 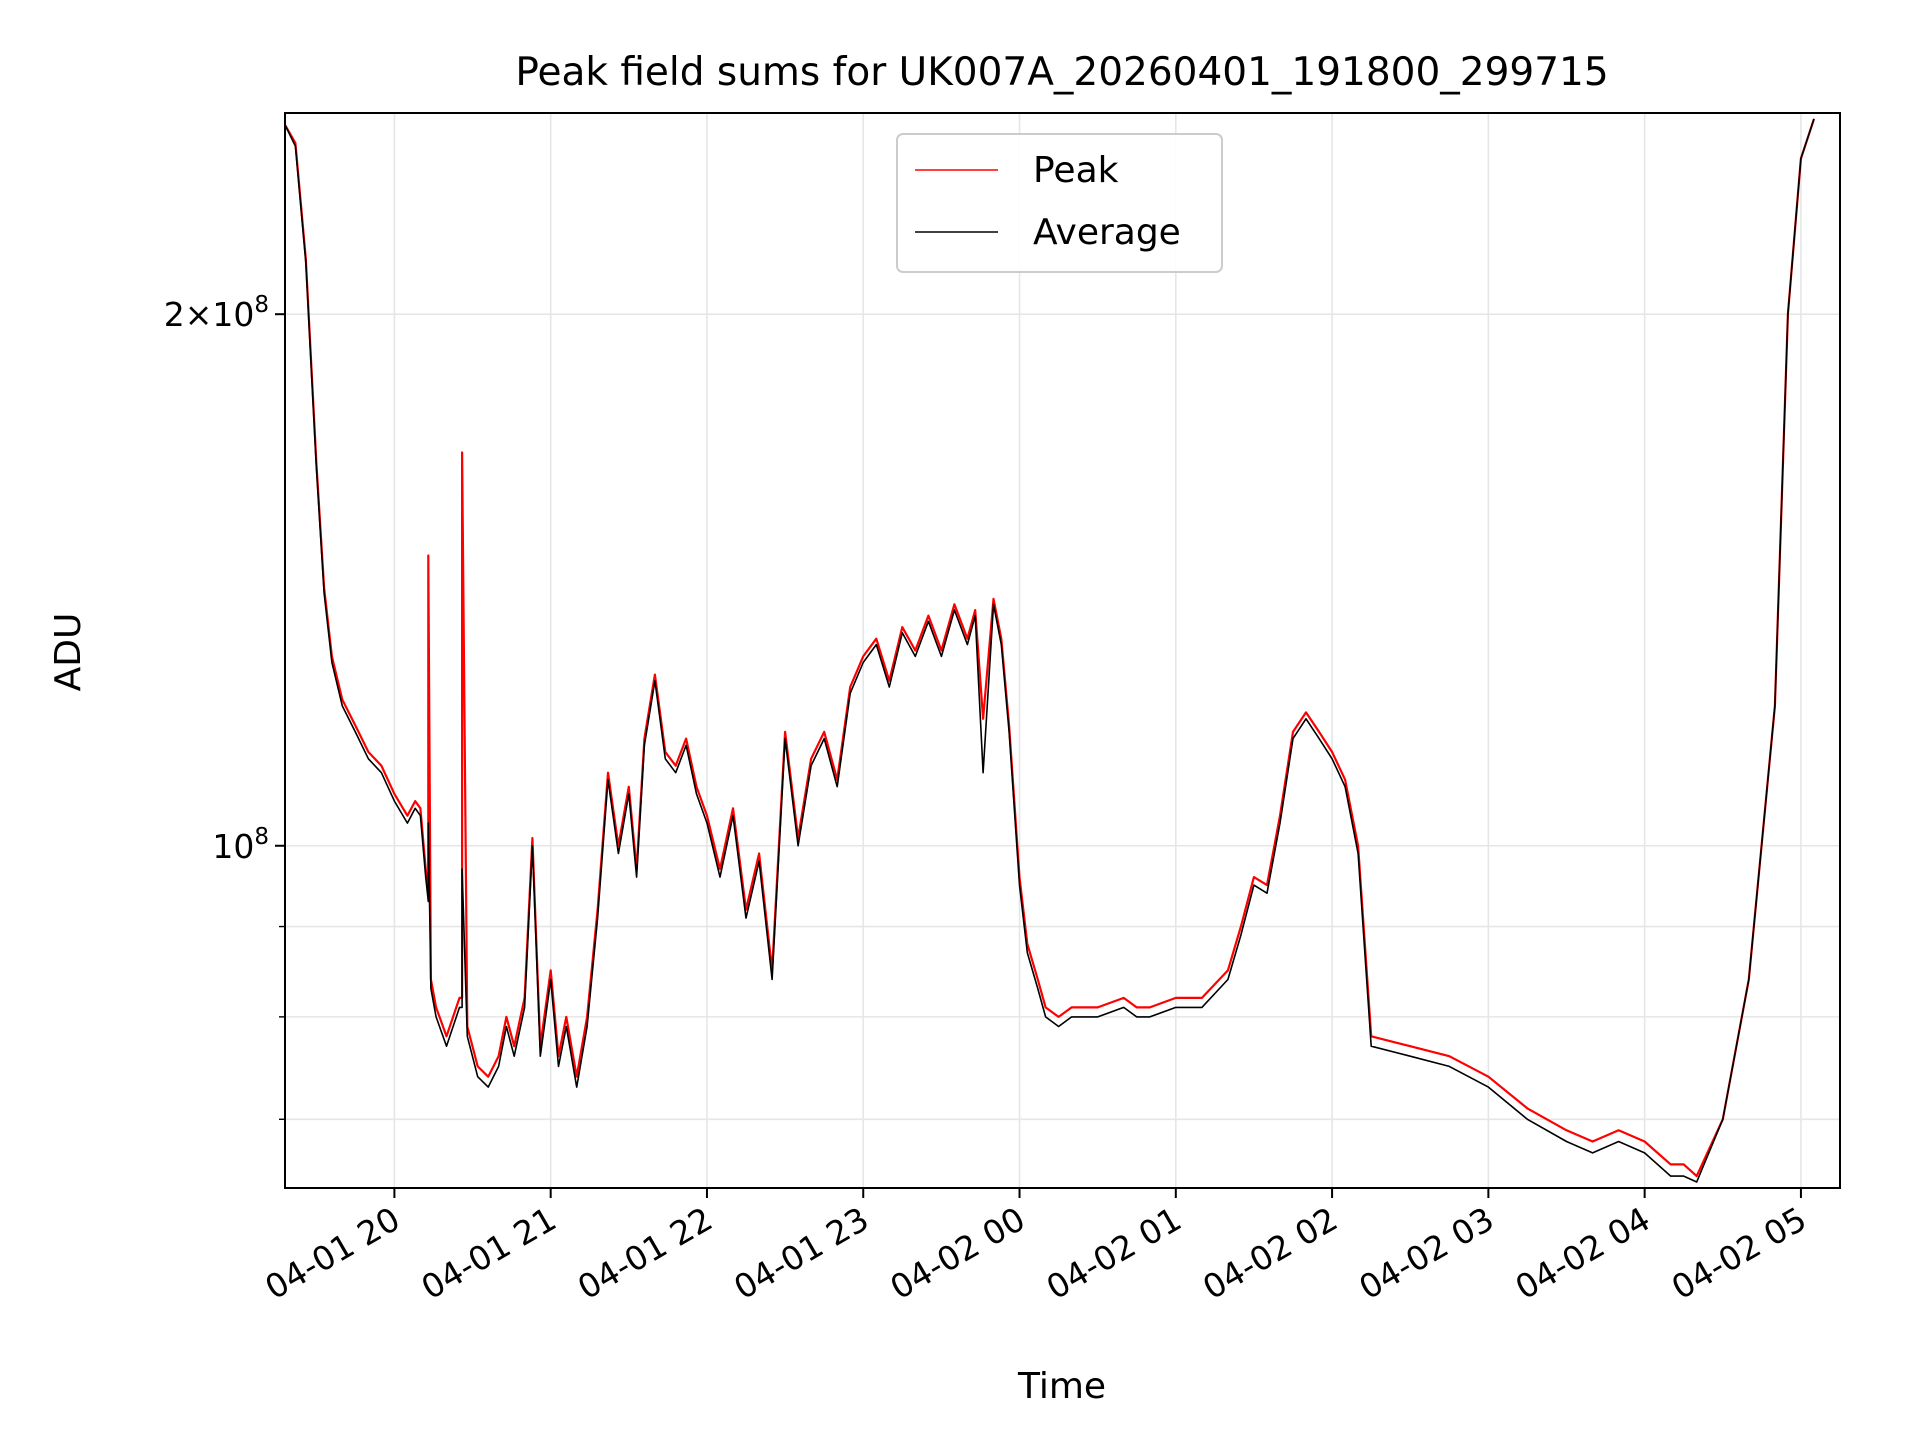 What do you see at coordinates (1107, 232) in the screenshot?
I see `legend-average-label: Average` at bounding box center [1107, 232].